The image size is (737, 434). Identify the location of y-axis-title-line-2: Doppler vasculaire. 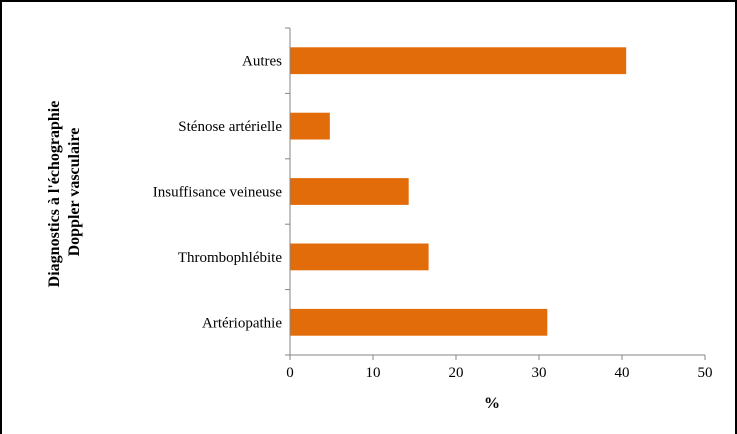
(74, 192).